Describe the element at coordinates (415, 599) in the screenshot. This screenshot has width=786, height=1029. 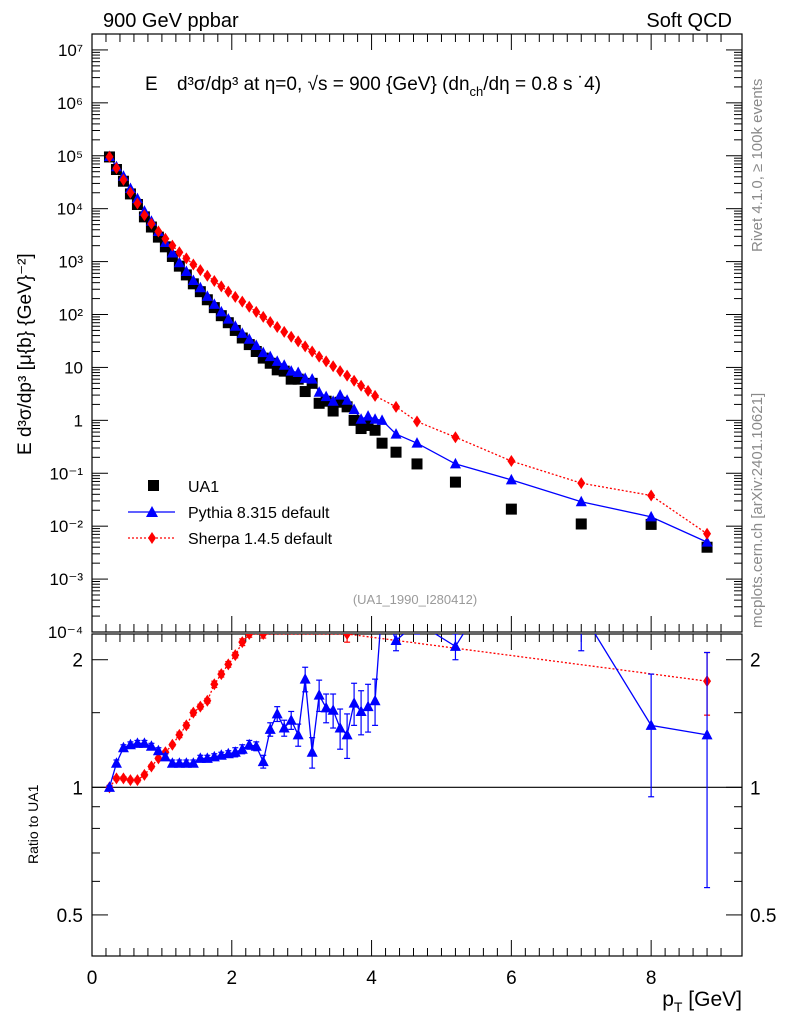
I see `analysis-id-label: (UA1_1990_I280412)` at that location.